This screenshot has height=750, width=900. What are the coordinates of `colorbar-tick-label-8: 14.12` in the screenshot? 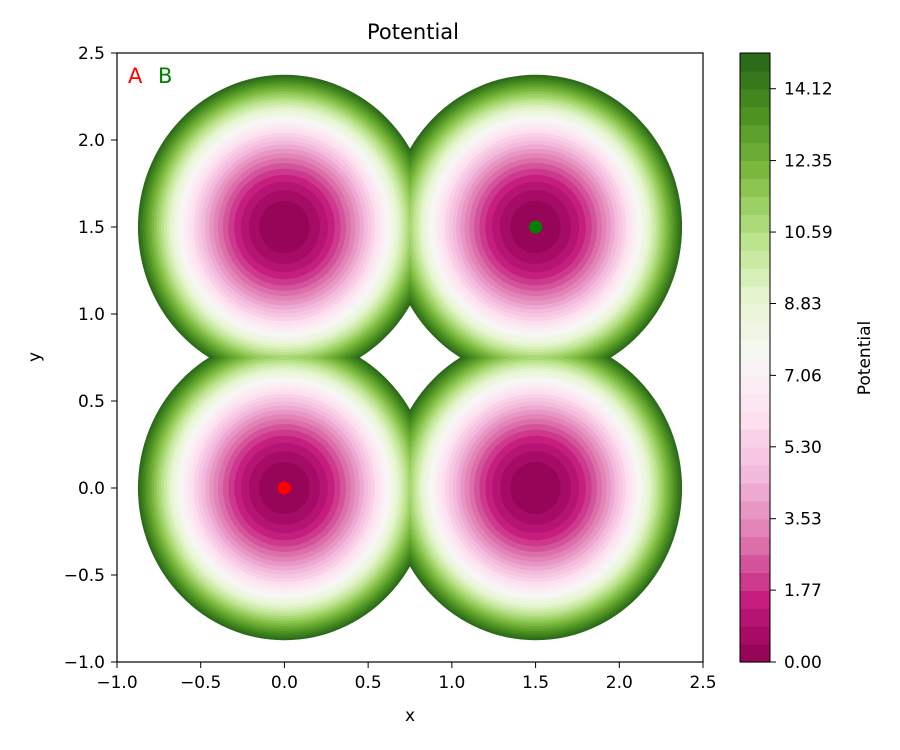 It's located at (808, 90).